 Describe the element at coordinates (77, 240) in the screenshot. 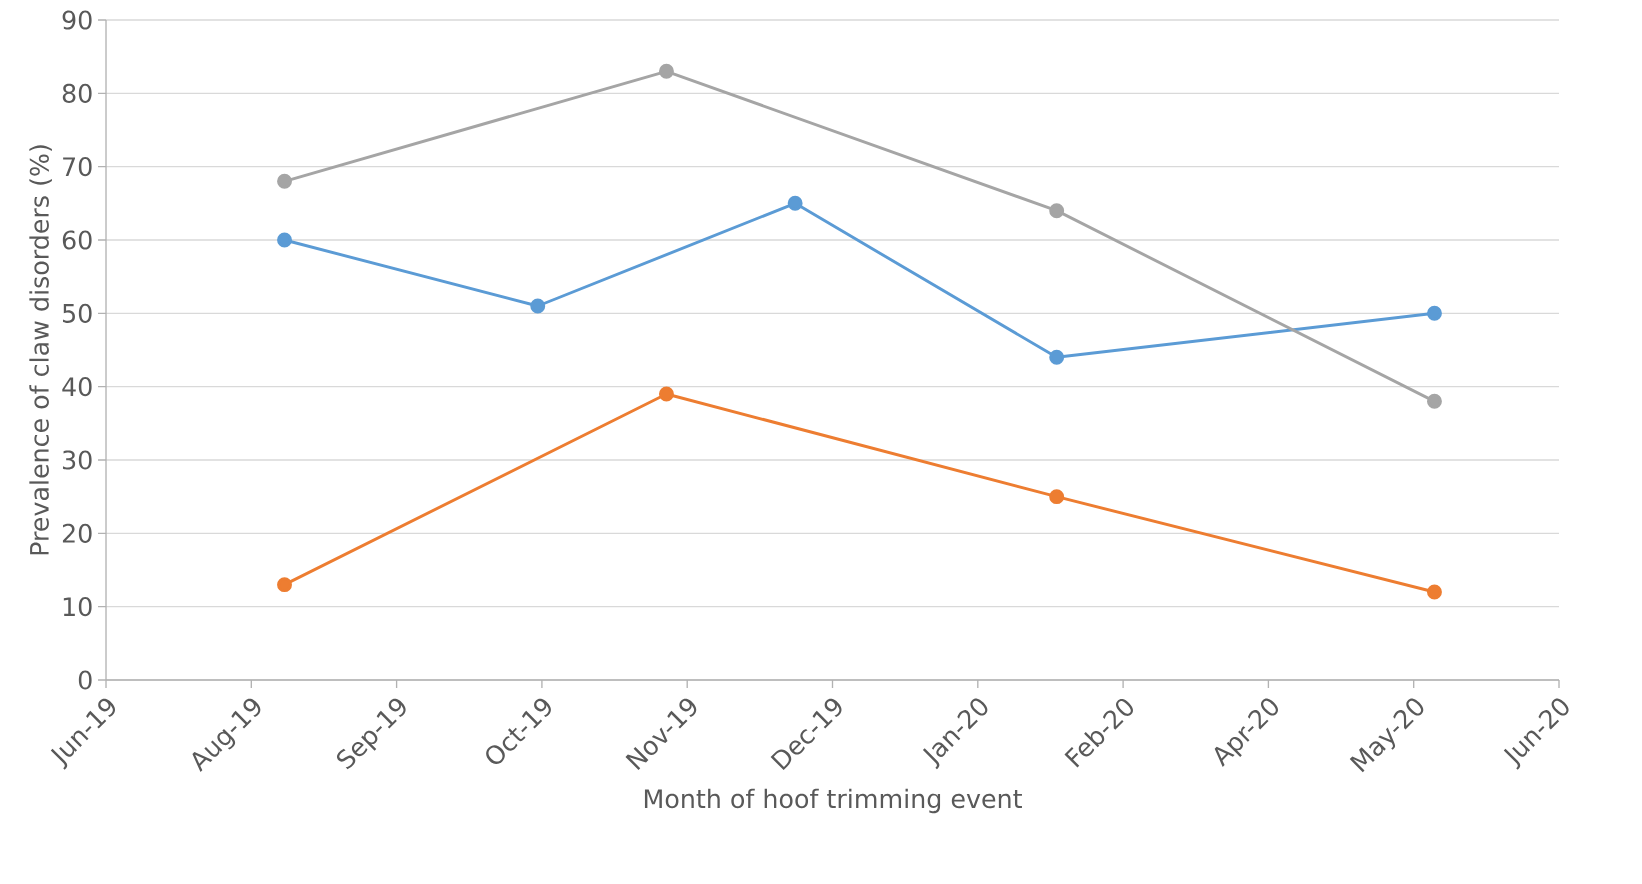

I see `y-tick-label: 60` at that location.